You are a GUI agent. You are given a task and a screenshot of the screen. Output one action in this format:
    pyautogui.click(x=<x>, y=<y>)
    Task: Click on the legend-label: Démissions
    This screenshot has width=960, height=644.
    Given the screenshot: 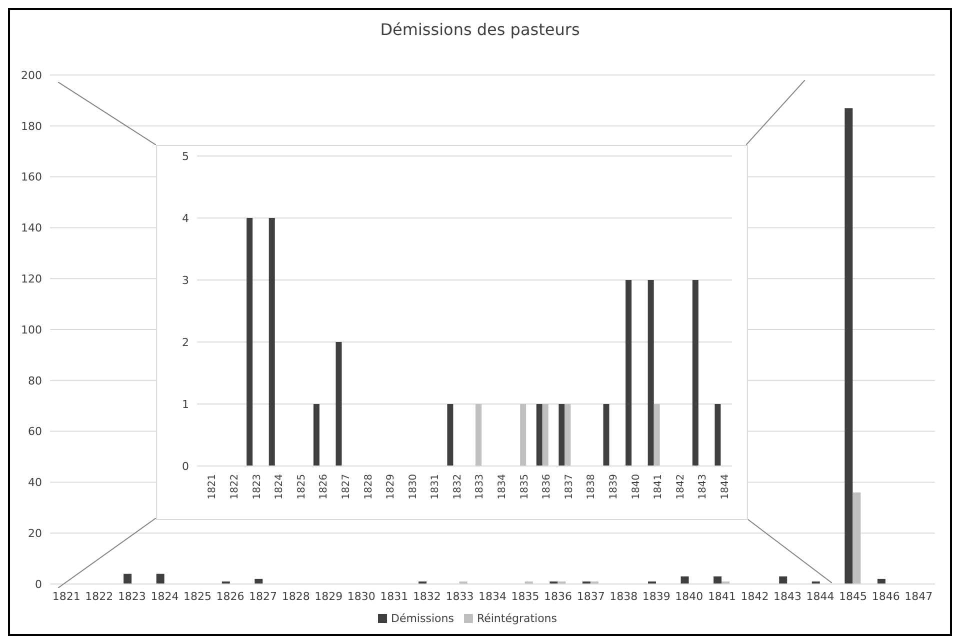 What is the action you would take?
    pyautogui.click(x=422, y=618)
    